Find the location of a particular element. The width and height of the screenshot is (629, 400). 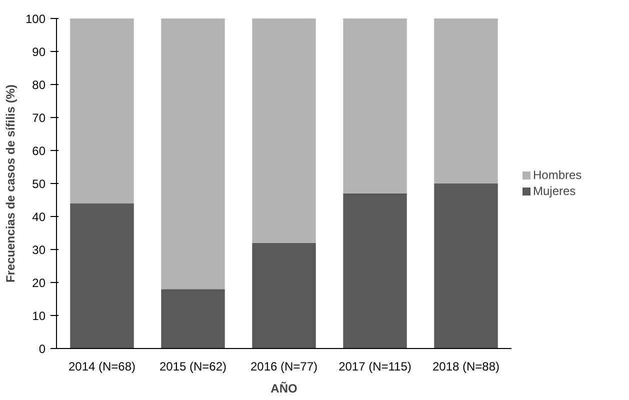

x-axis-title: AÑO is located at coordinates (284, 389).